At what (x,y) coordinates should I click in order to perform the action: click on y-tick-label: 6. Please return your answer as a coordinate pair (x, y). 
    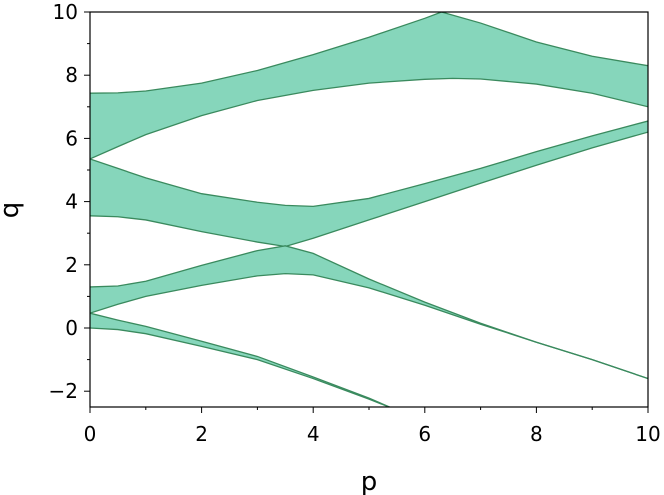
    Looking at the image, I should click on (71, 138).